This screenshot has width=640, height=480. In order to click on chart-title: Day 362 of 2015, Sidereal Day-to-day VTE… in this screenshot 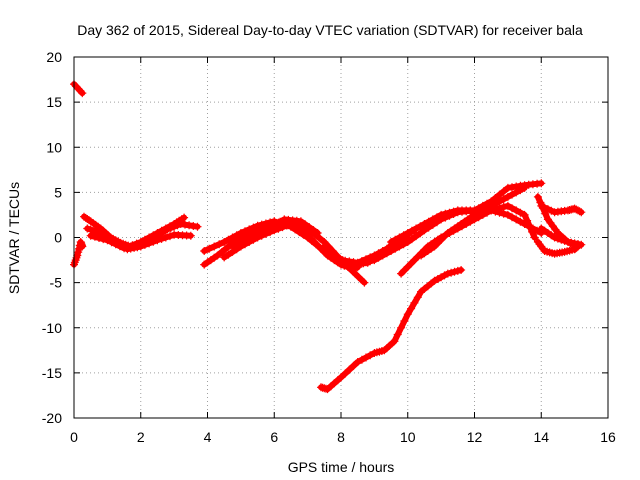, I will do `click(330, 30)`.